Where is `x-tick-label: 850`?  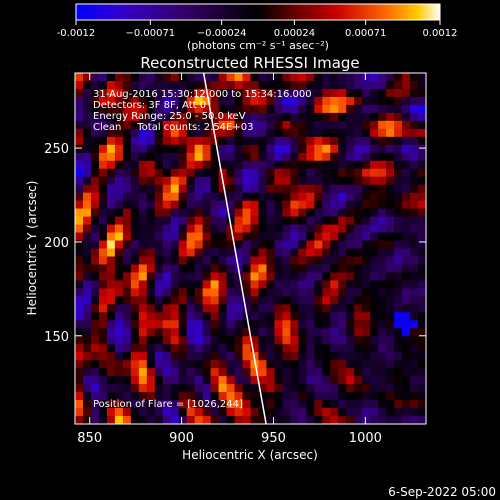 x-tick-label: 850 is located at coordinates (89, 438).